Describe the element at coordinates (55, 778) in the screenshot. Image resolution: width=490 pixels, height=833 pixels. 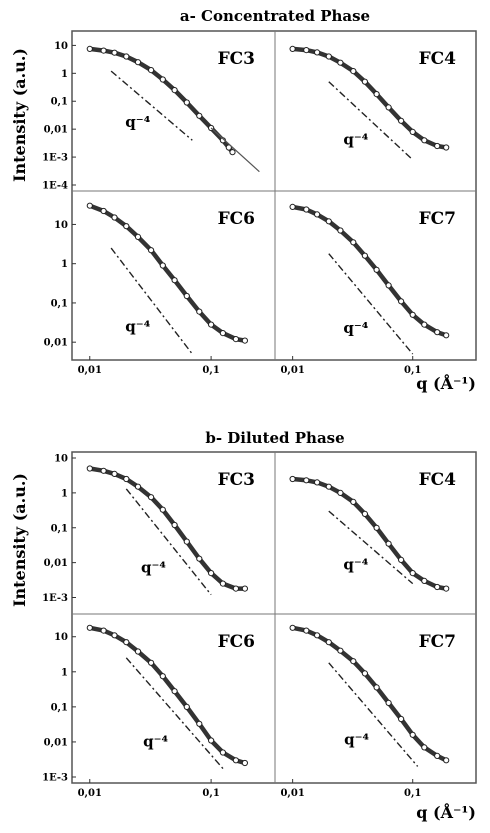
I see `y-tick-label: 1E-3` at that location.